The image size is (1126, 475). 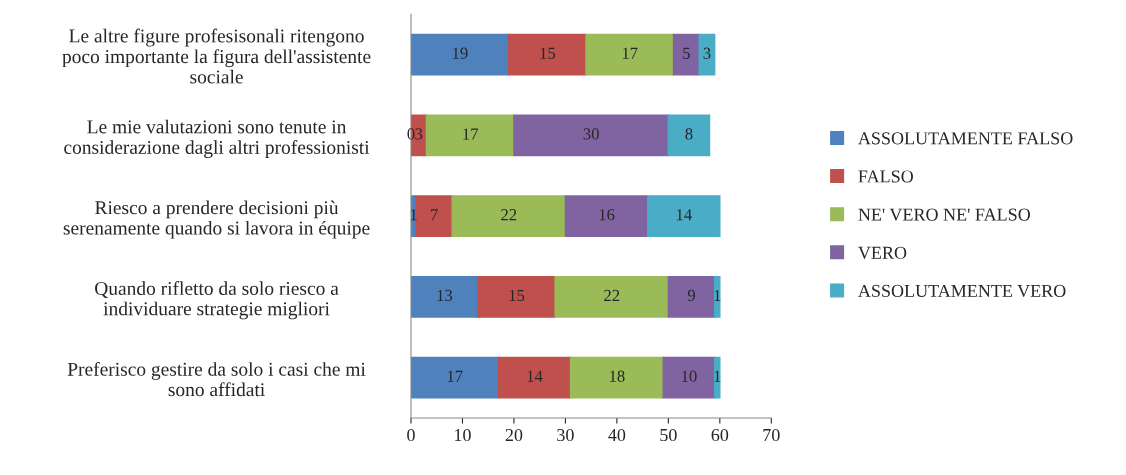 I want to click on legend-label: ASSOLUTAMENTE FALSO, so click(x=965, y=138).